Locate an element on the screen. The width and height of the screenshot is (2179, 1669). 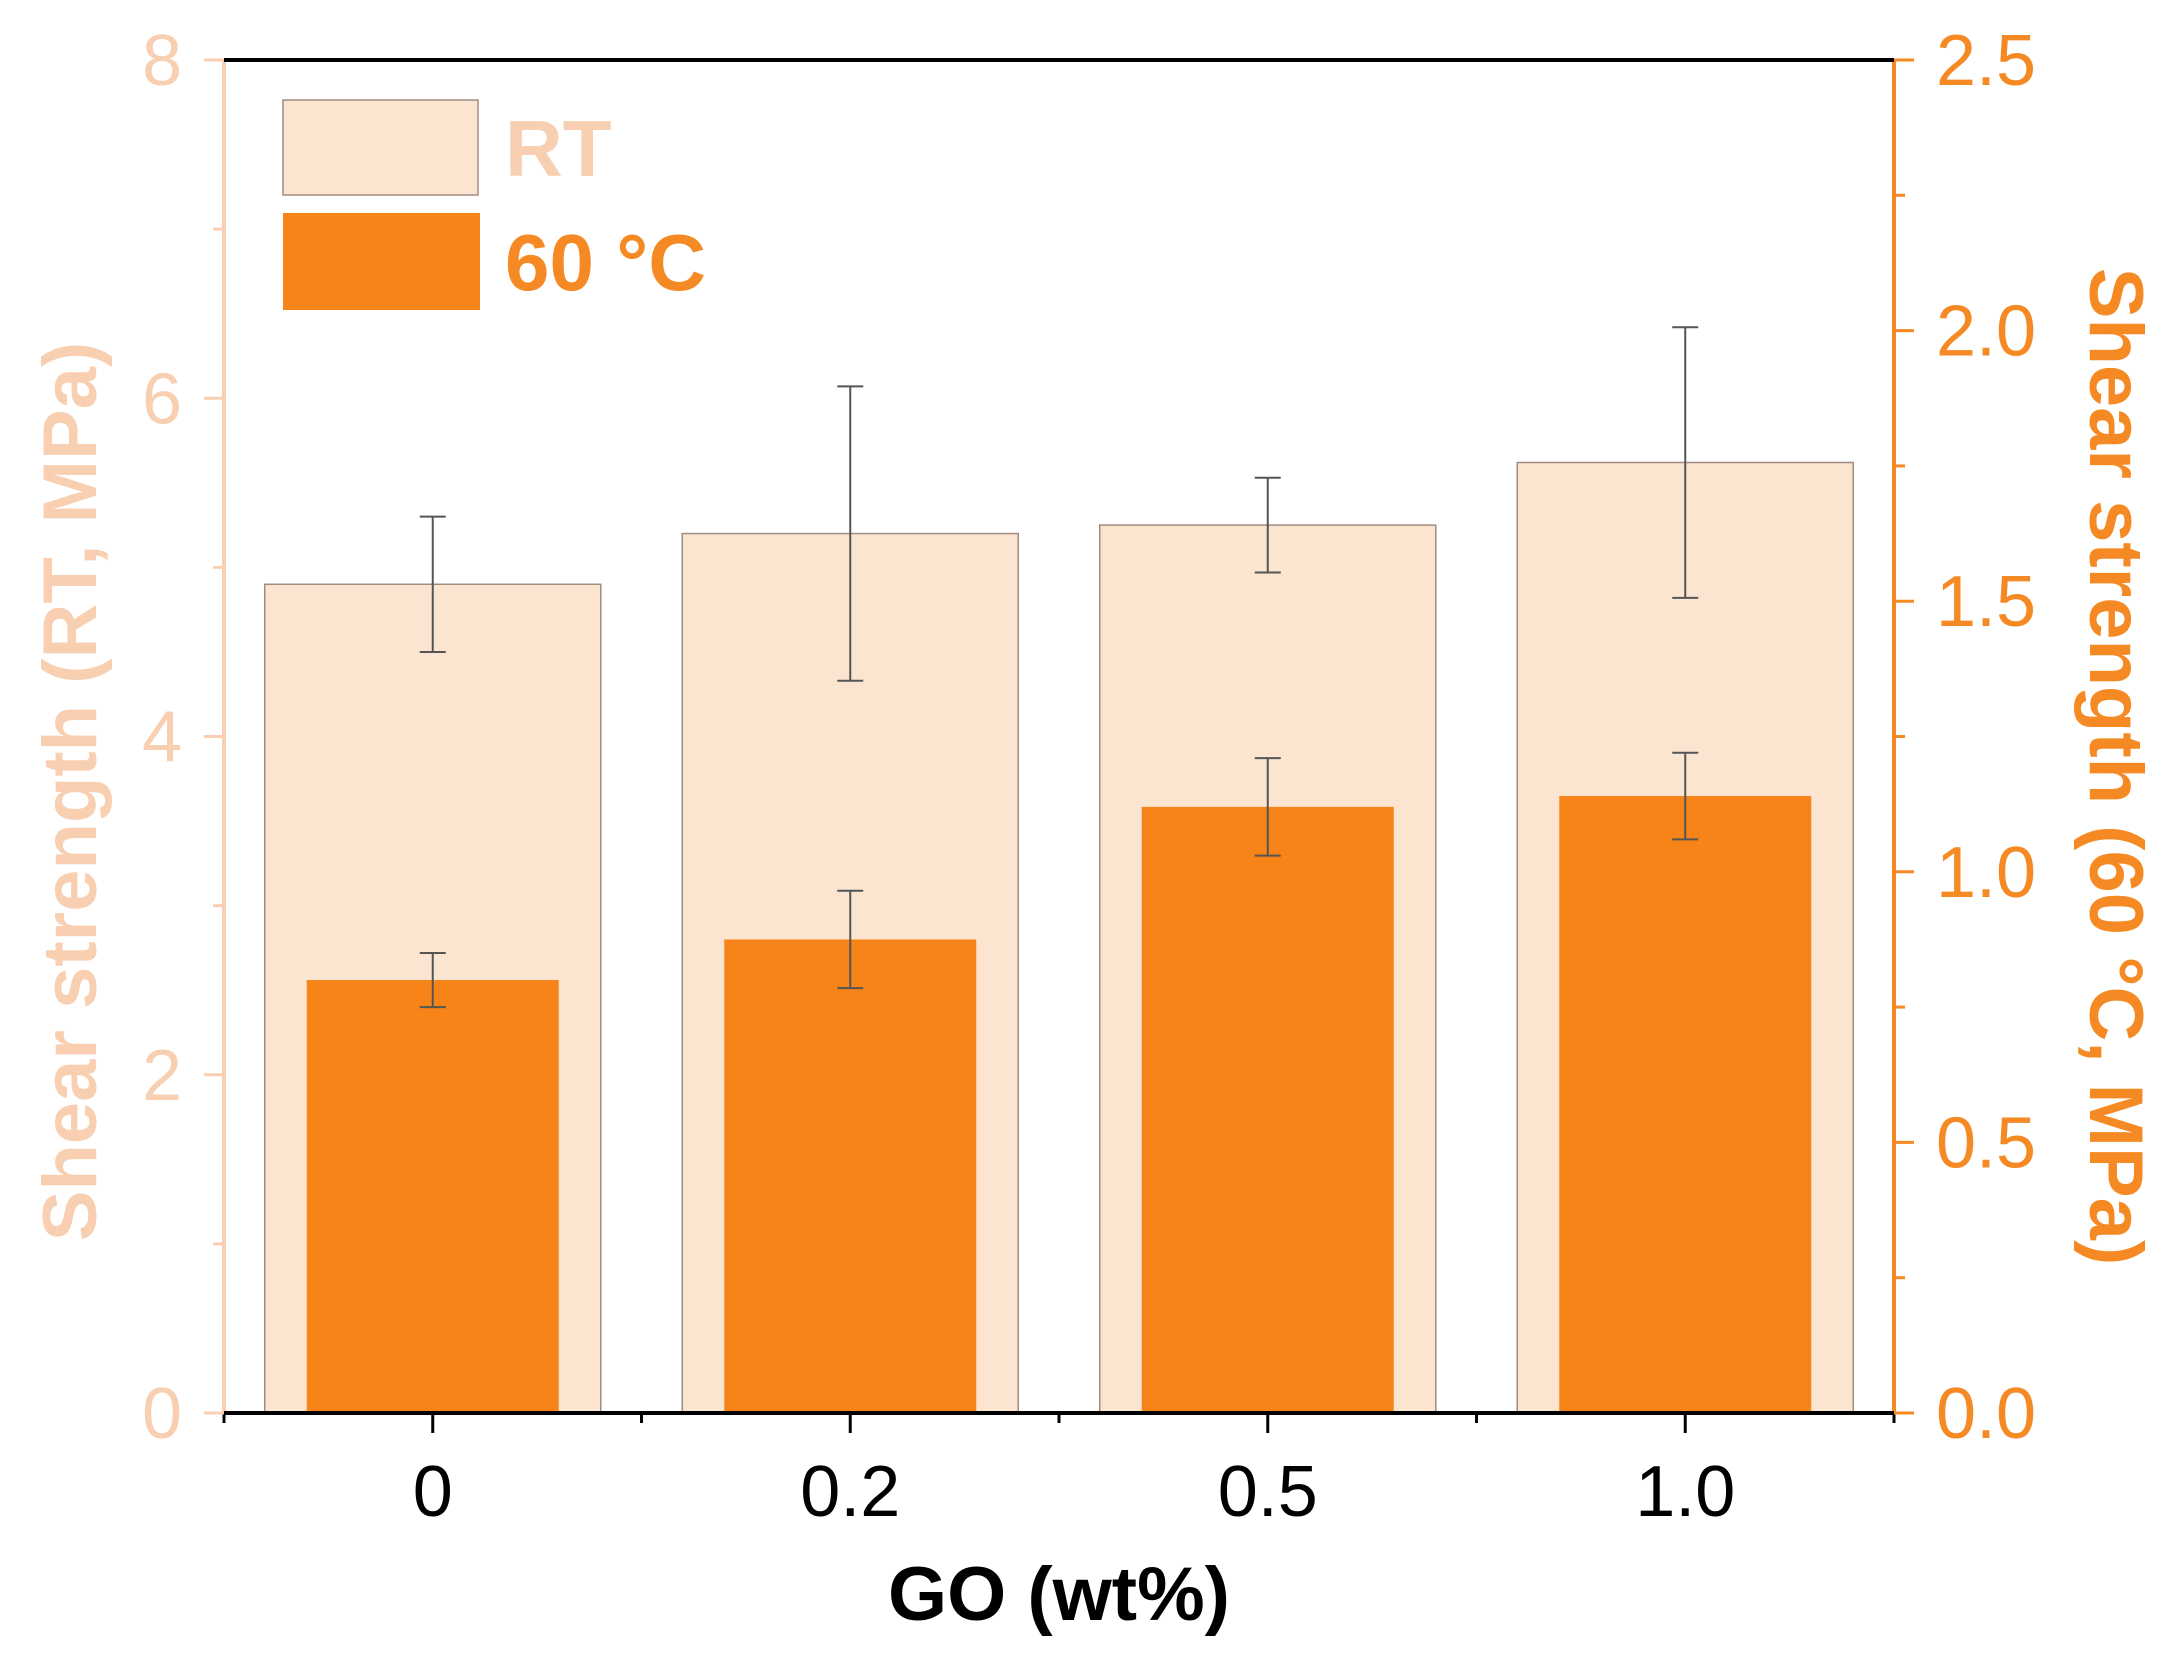
legend-rt-swatch is located at coordinates (380, 147).